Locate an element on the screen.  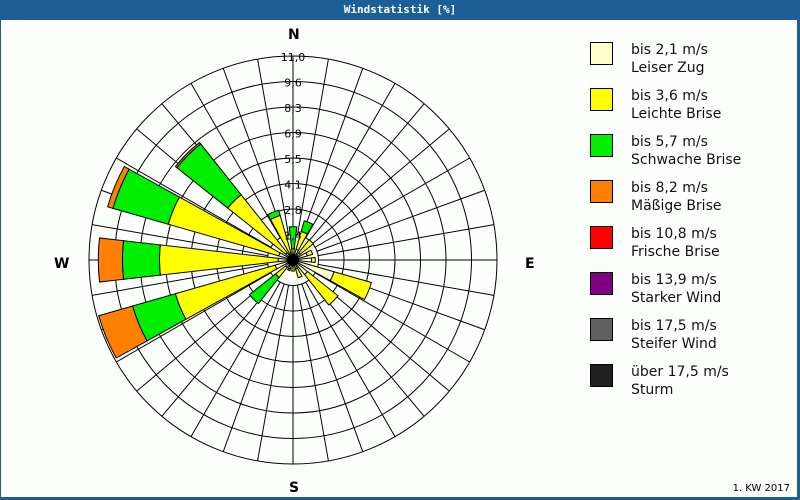
svg-text: 9,6 is located at coordinates (293, 83).